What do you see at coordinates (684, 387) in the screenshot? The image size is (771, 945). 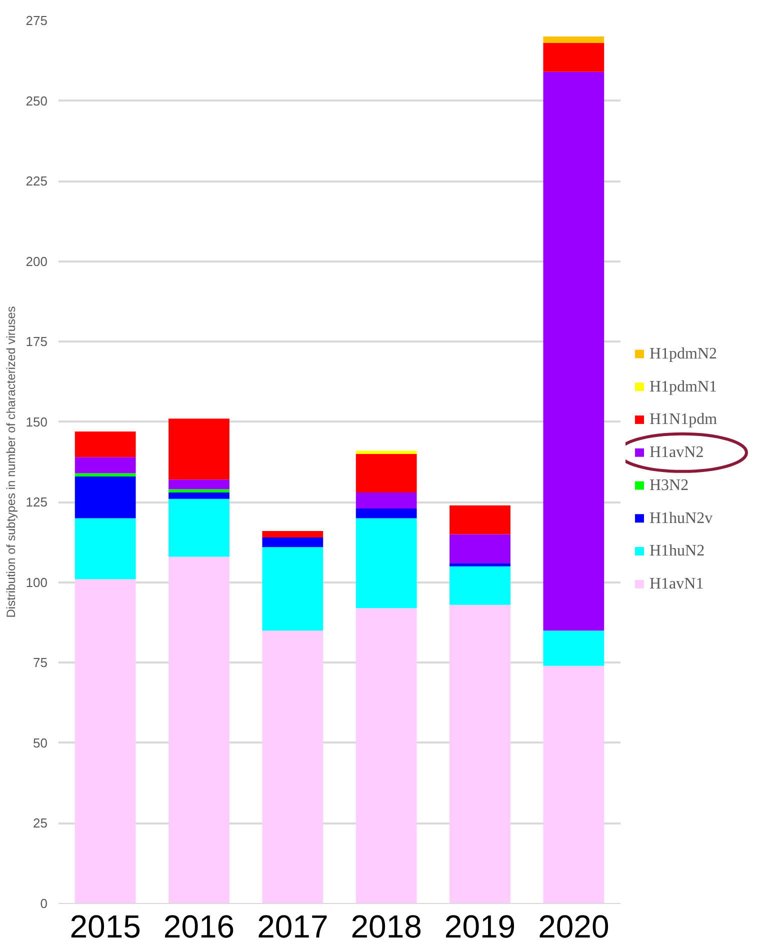 I see `legend-label: H1pdmN1` at bounding box center [684, 387].